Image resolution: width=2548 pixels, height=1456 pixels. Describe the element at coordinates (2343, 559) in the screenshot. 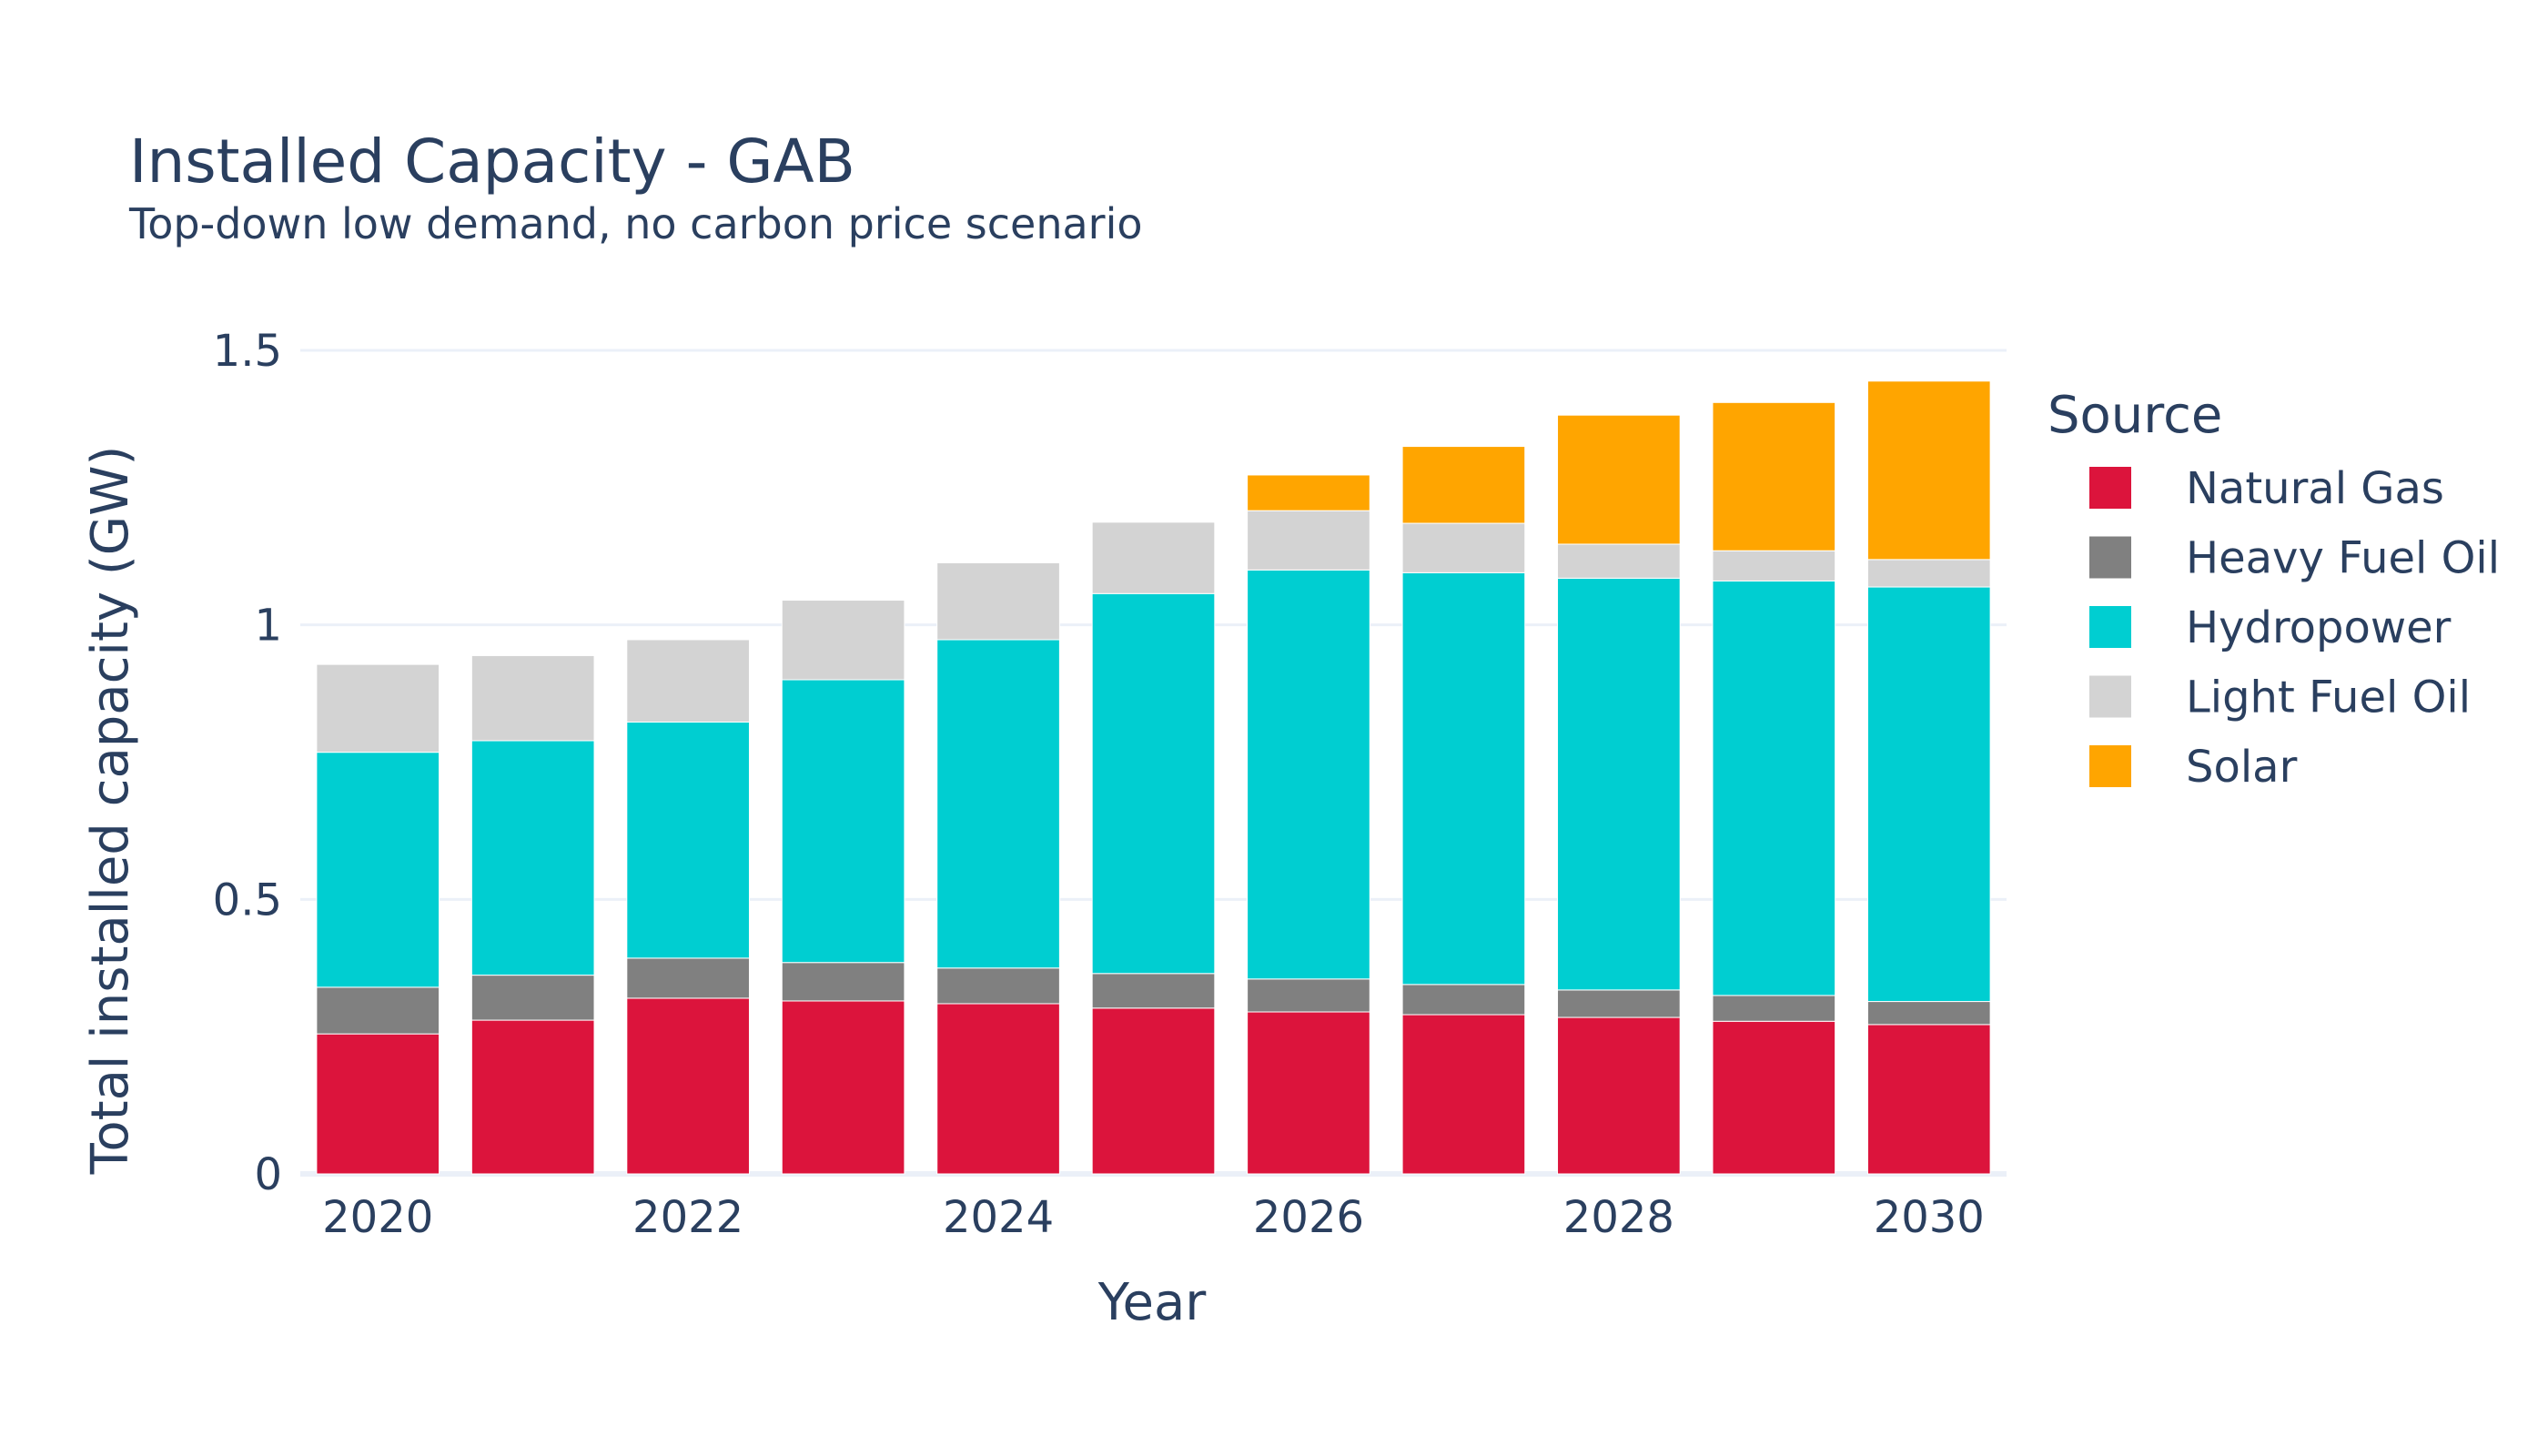

I see `legend-label: Heavy Fuel Oil` at that location.